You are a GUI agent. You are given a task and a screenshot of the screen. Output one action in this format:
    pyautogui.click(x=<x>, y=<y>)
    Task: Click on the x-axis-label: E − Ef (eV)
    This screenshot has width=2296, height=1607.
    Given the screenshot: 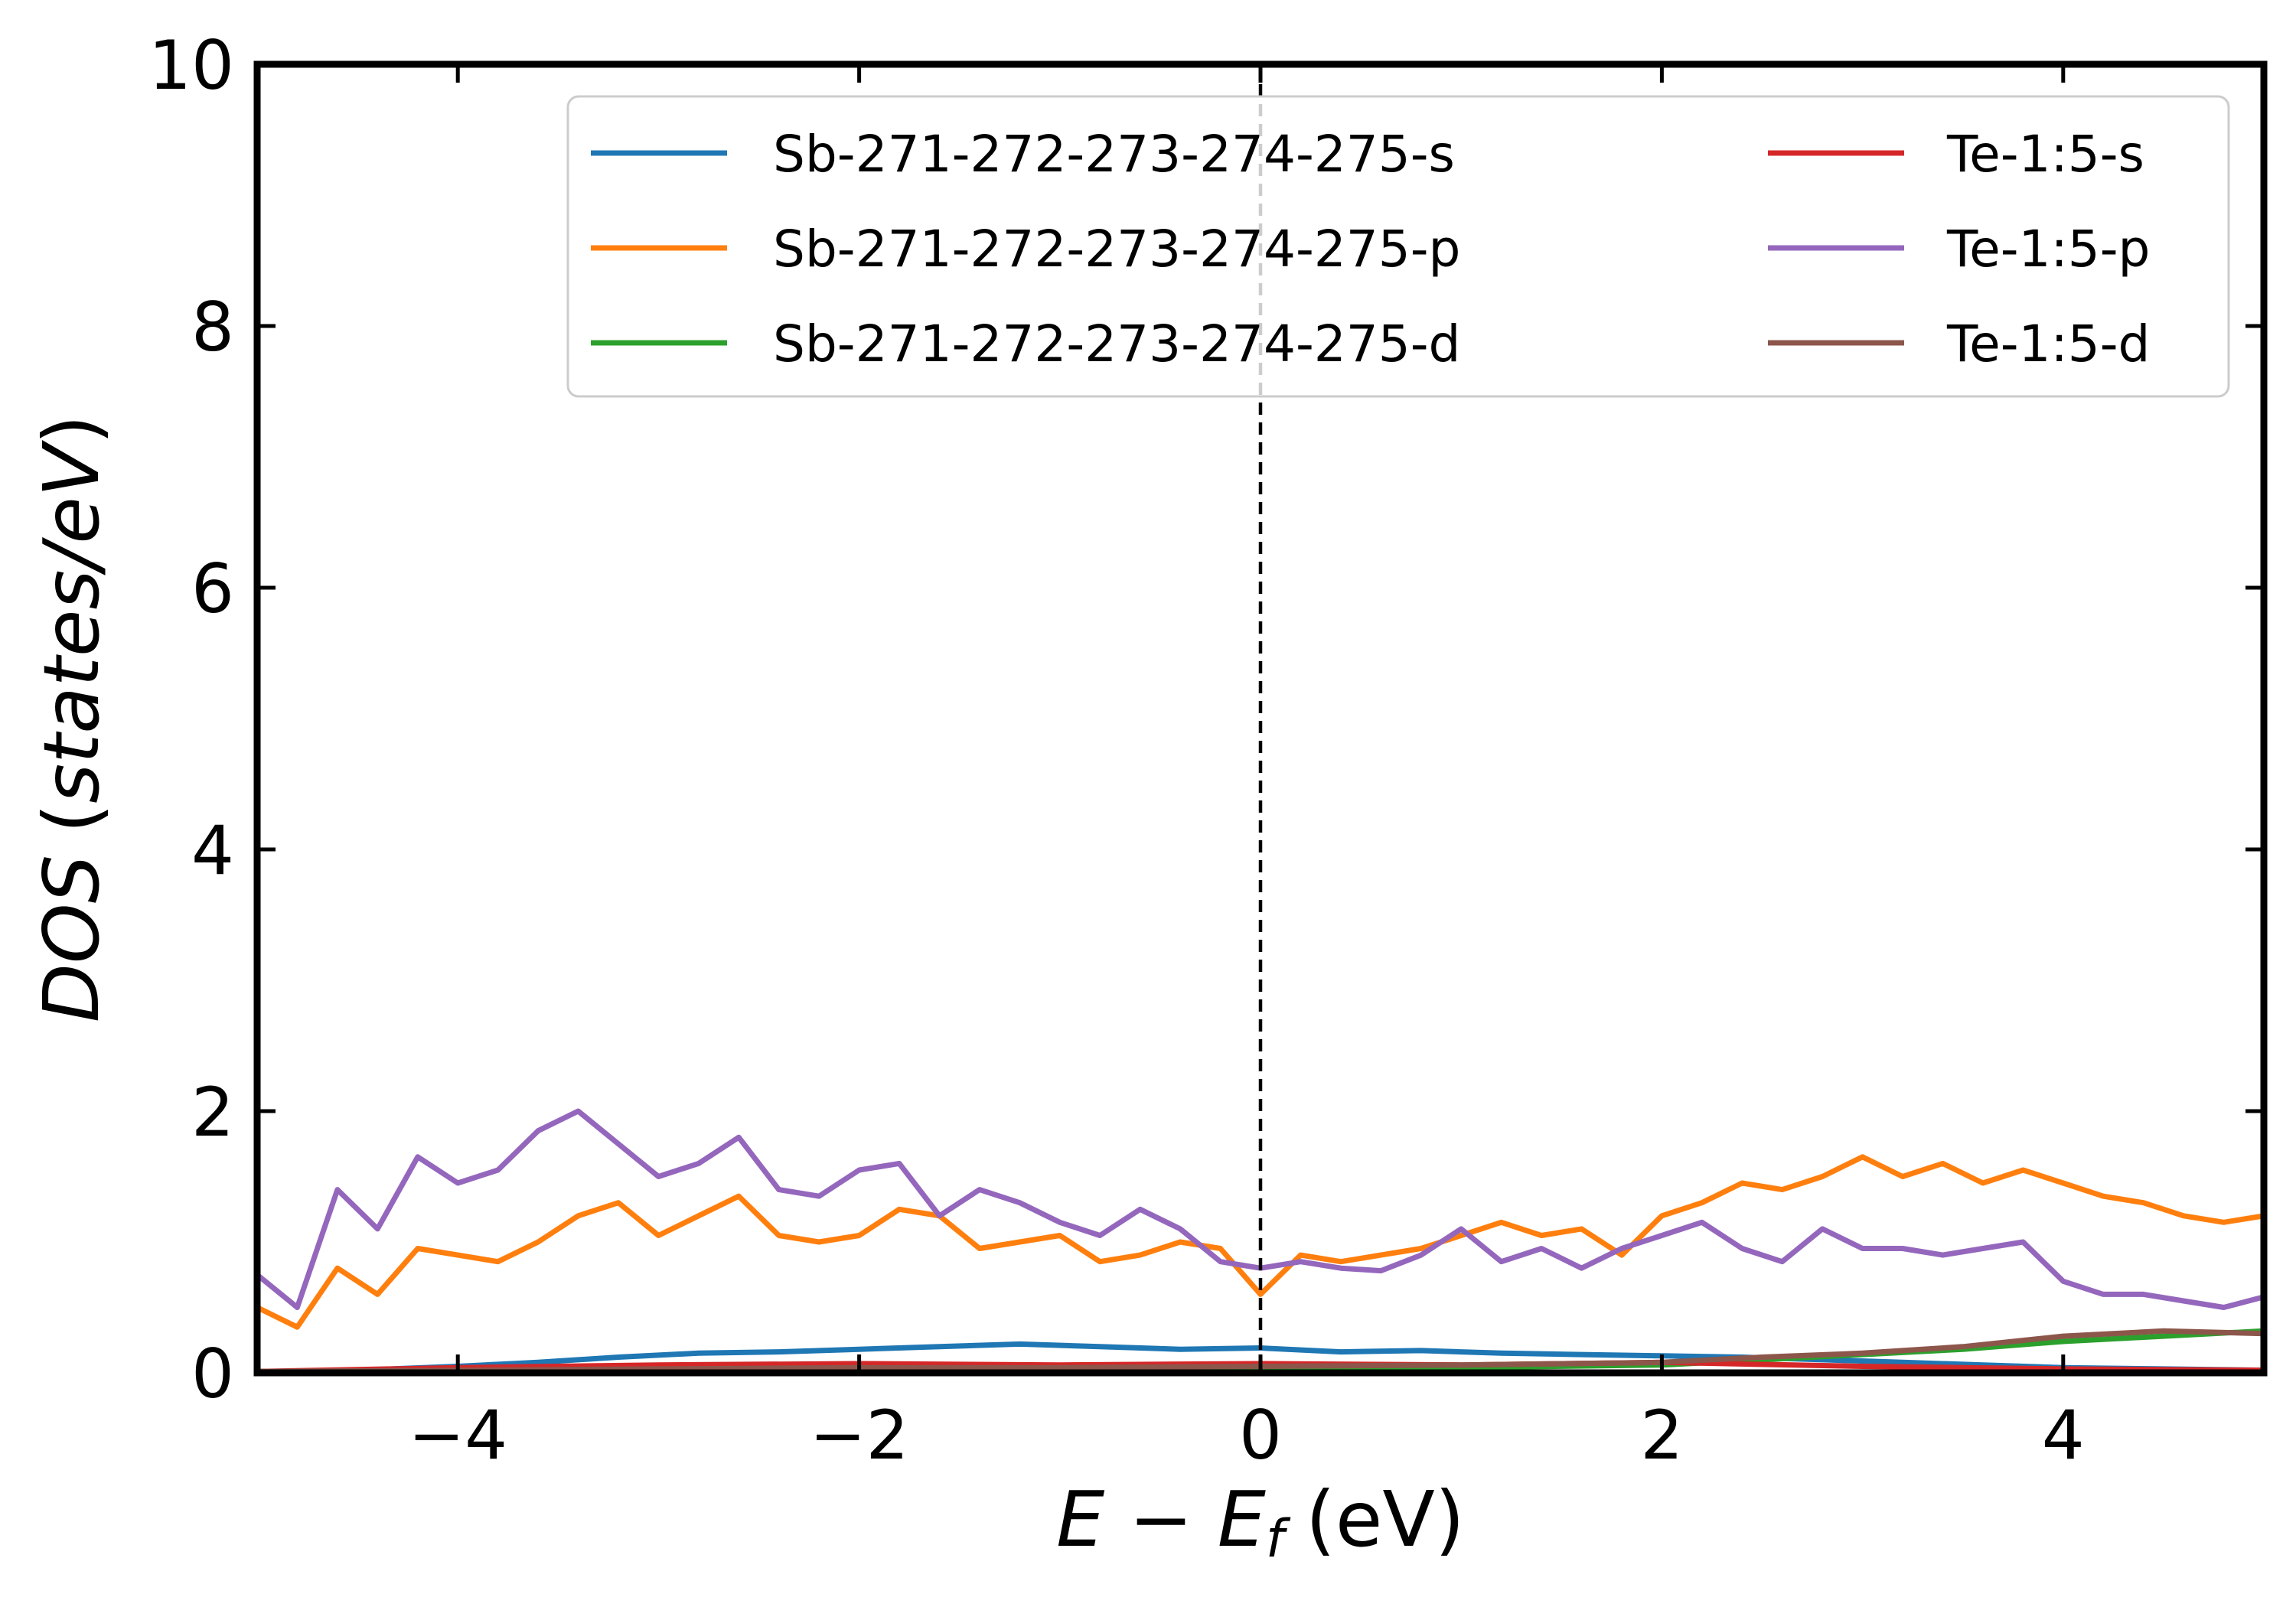 What is the action you would take?
    pyautogui.click(x=1260, y=1523)
    